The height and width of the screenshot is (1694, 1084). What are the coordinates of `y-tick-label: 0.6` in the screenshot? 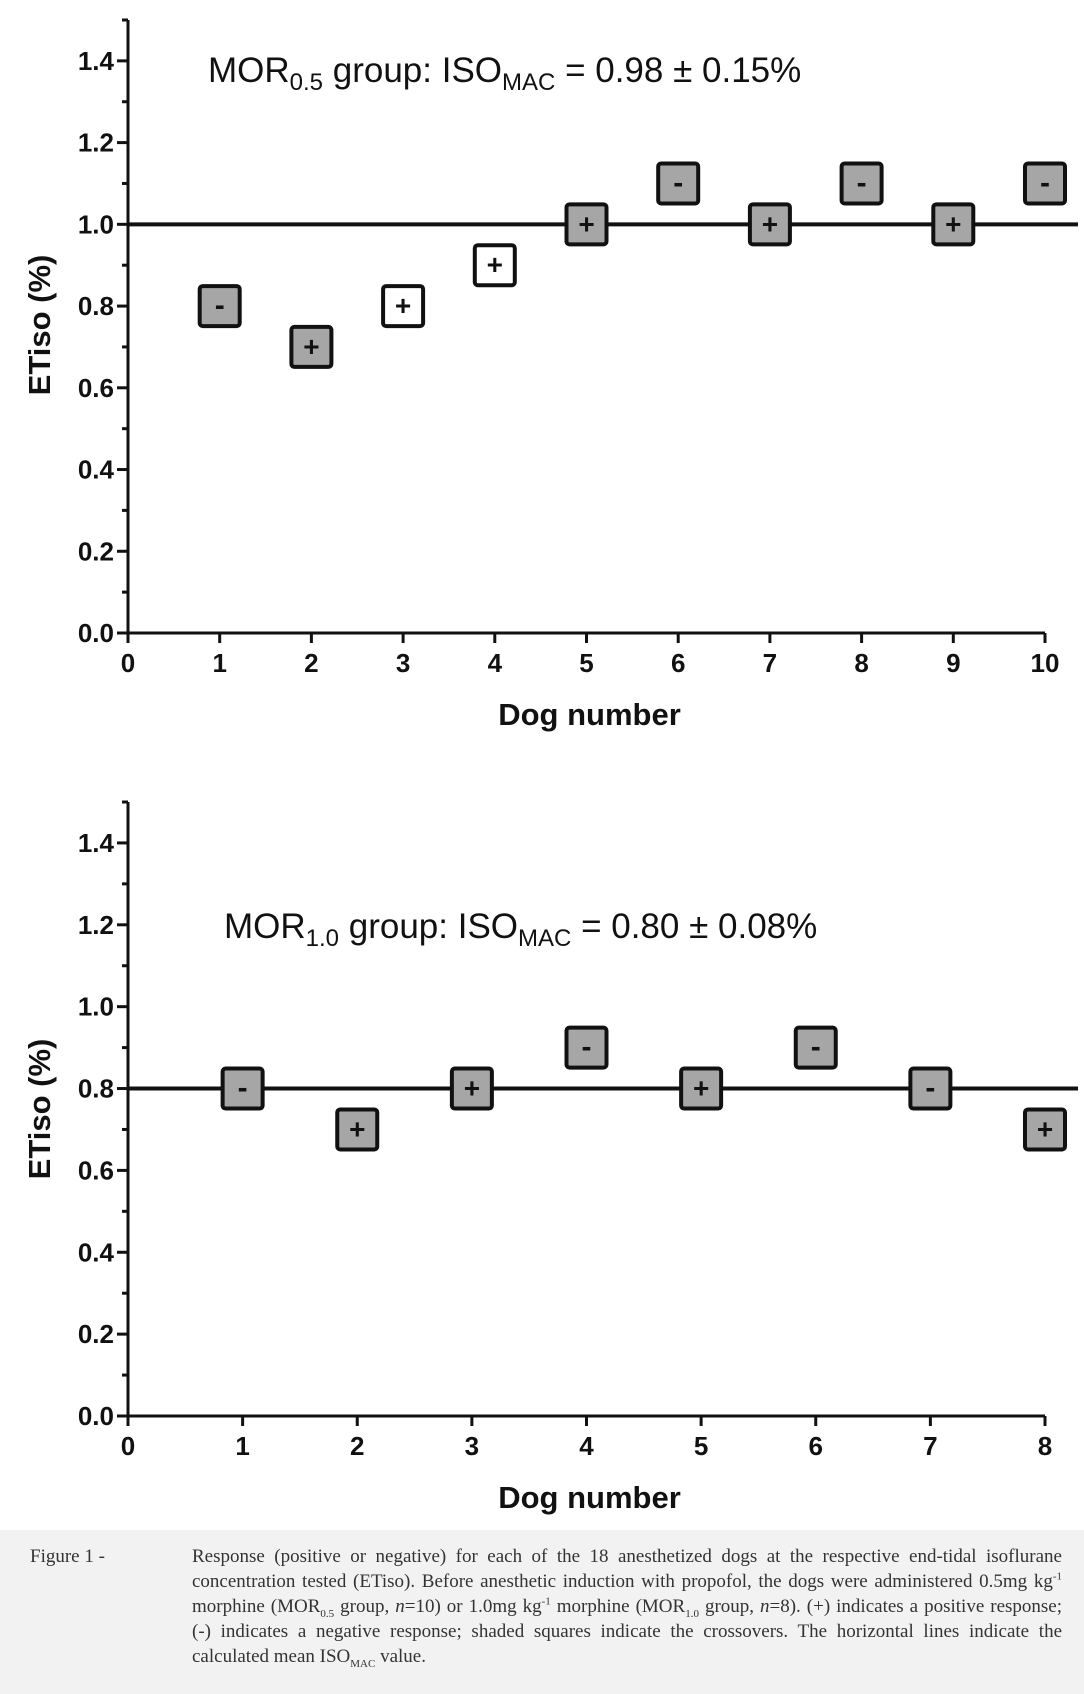 It's located at (96, 1170).